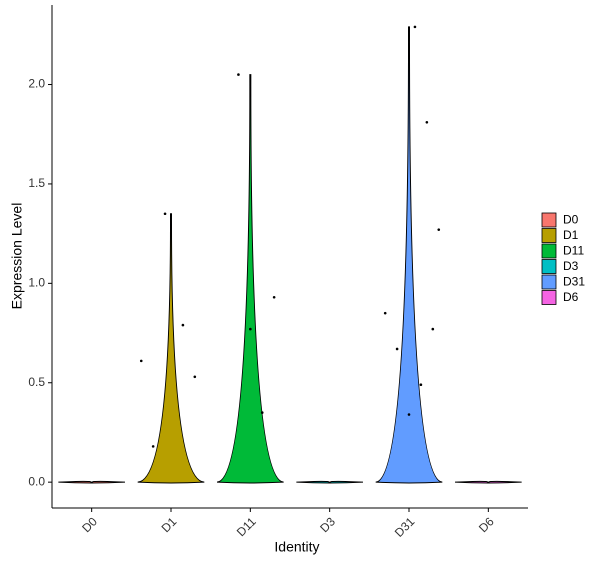  What do you see at coordinates (571, 266) in the screenshot?
I see `legend-label: D3` at bounding box center [571, 266].